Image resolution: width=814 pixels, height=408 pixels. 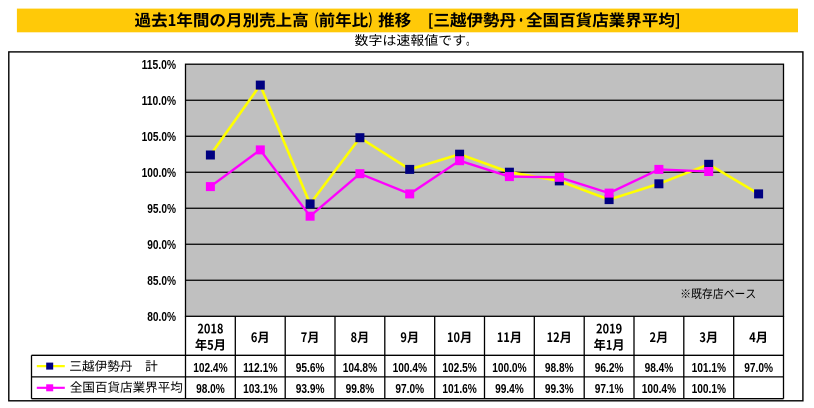 What do you see at coordinates (659, 367) in the screenshot?
I see `svg-text: 98.4%` at bounding box center [659, 367].